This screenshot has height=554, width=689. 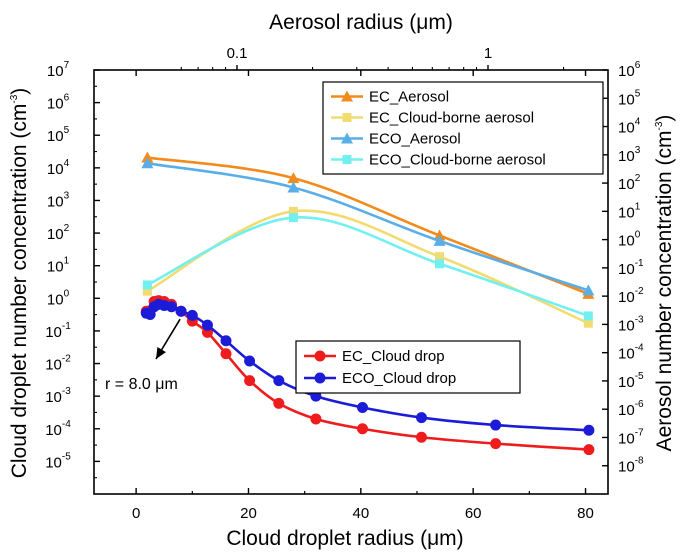 What do you see at coordinates (58, 135) in the screenshot?
I see `y-left-tick-label: 10⁵` at bounding box center [58, 135].